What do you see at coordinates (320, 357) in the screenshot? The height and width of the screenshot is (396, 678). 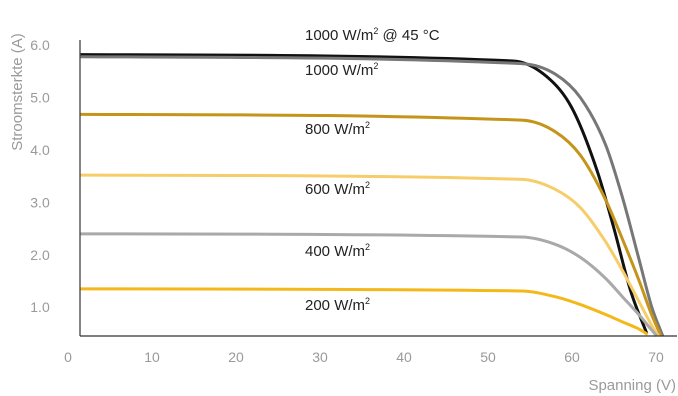 I see `x-tick-label: 30` at bounding box center [320, 357].